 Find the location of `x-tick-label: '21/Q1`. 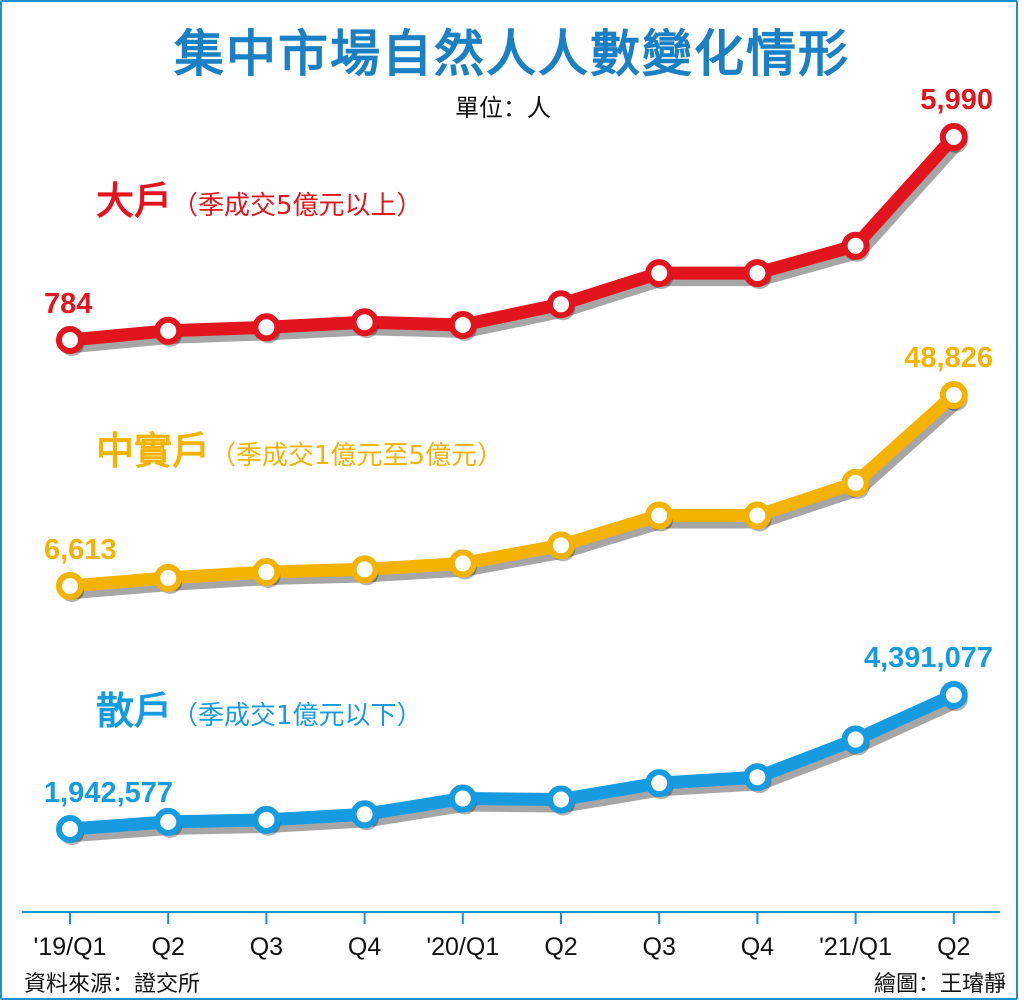

x-tick-label: '21/Q1 is located at coordinates (855, 947).